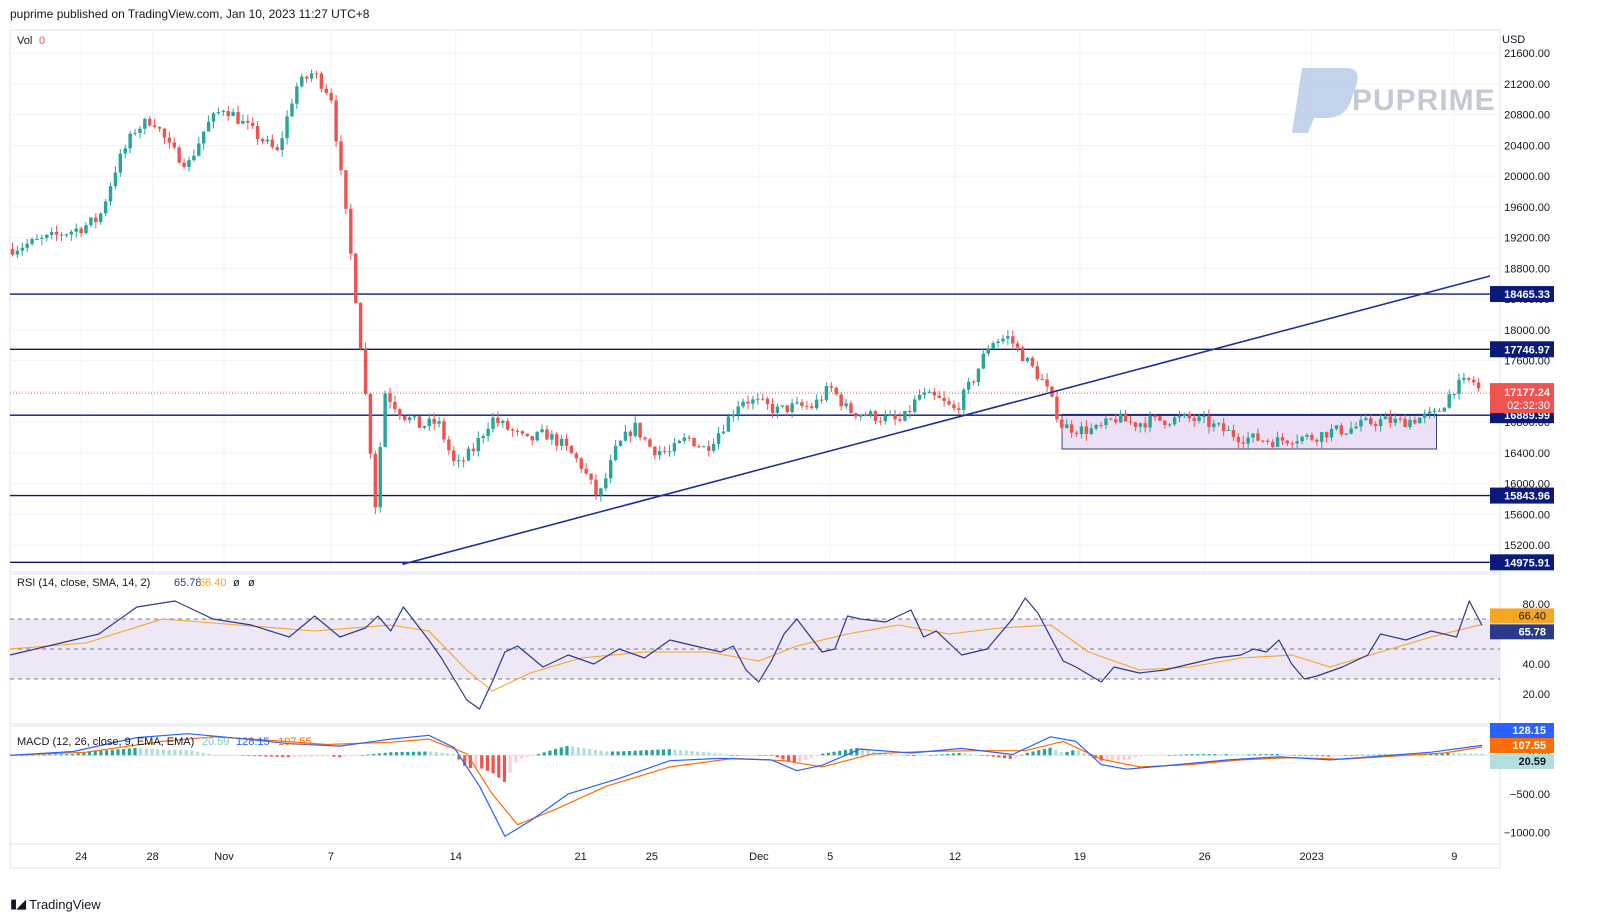 This screenshot has width=1600, height=920. What do you see at coordinates (253, 742) in the screenshot?
I see `macd-legend-macd-value: 128.15` at bounding box center [253, 742].